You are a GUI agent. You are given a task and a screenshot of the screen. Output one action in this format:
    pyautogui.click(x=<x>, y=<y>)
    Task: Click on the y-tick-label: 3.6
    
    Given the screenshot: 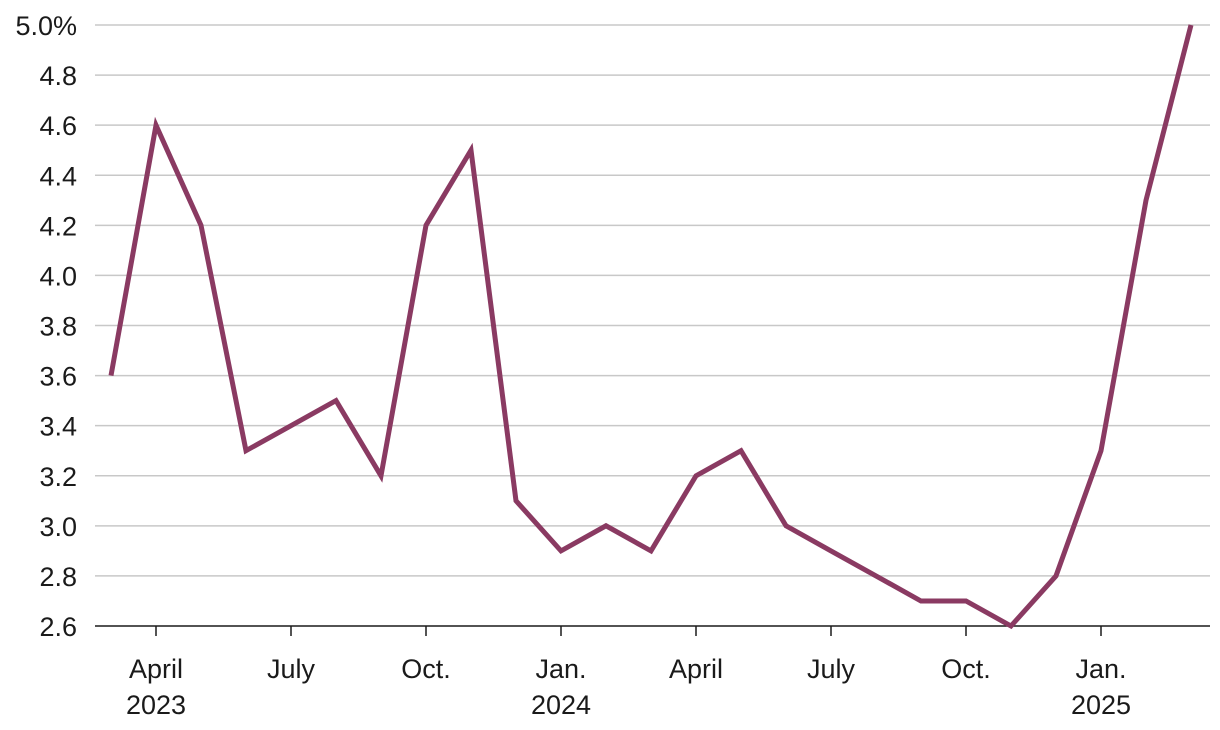 What is the action you would take?
    pyautogui.click(x=58, y=377)
    